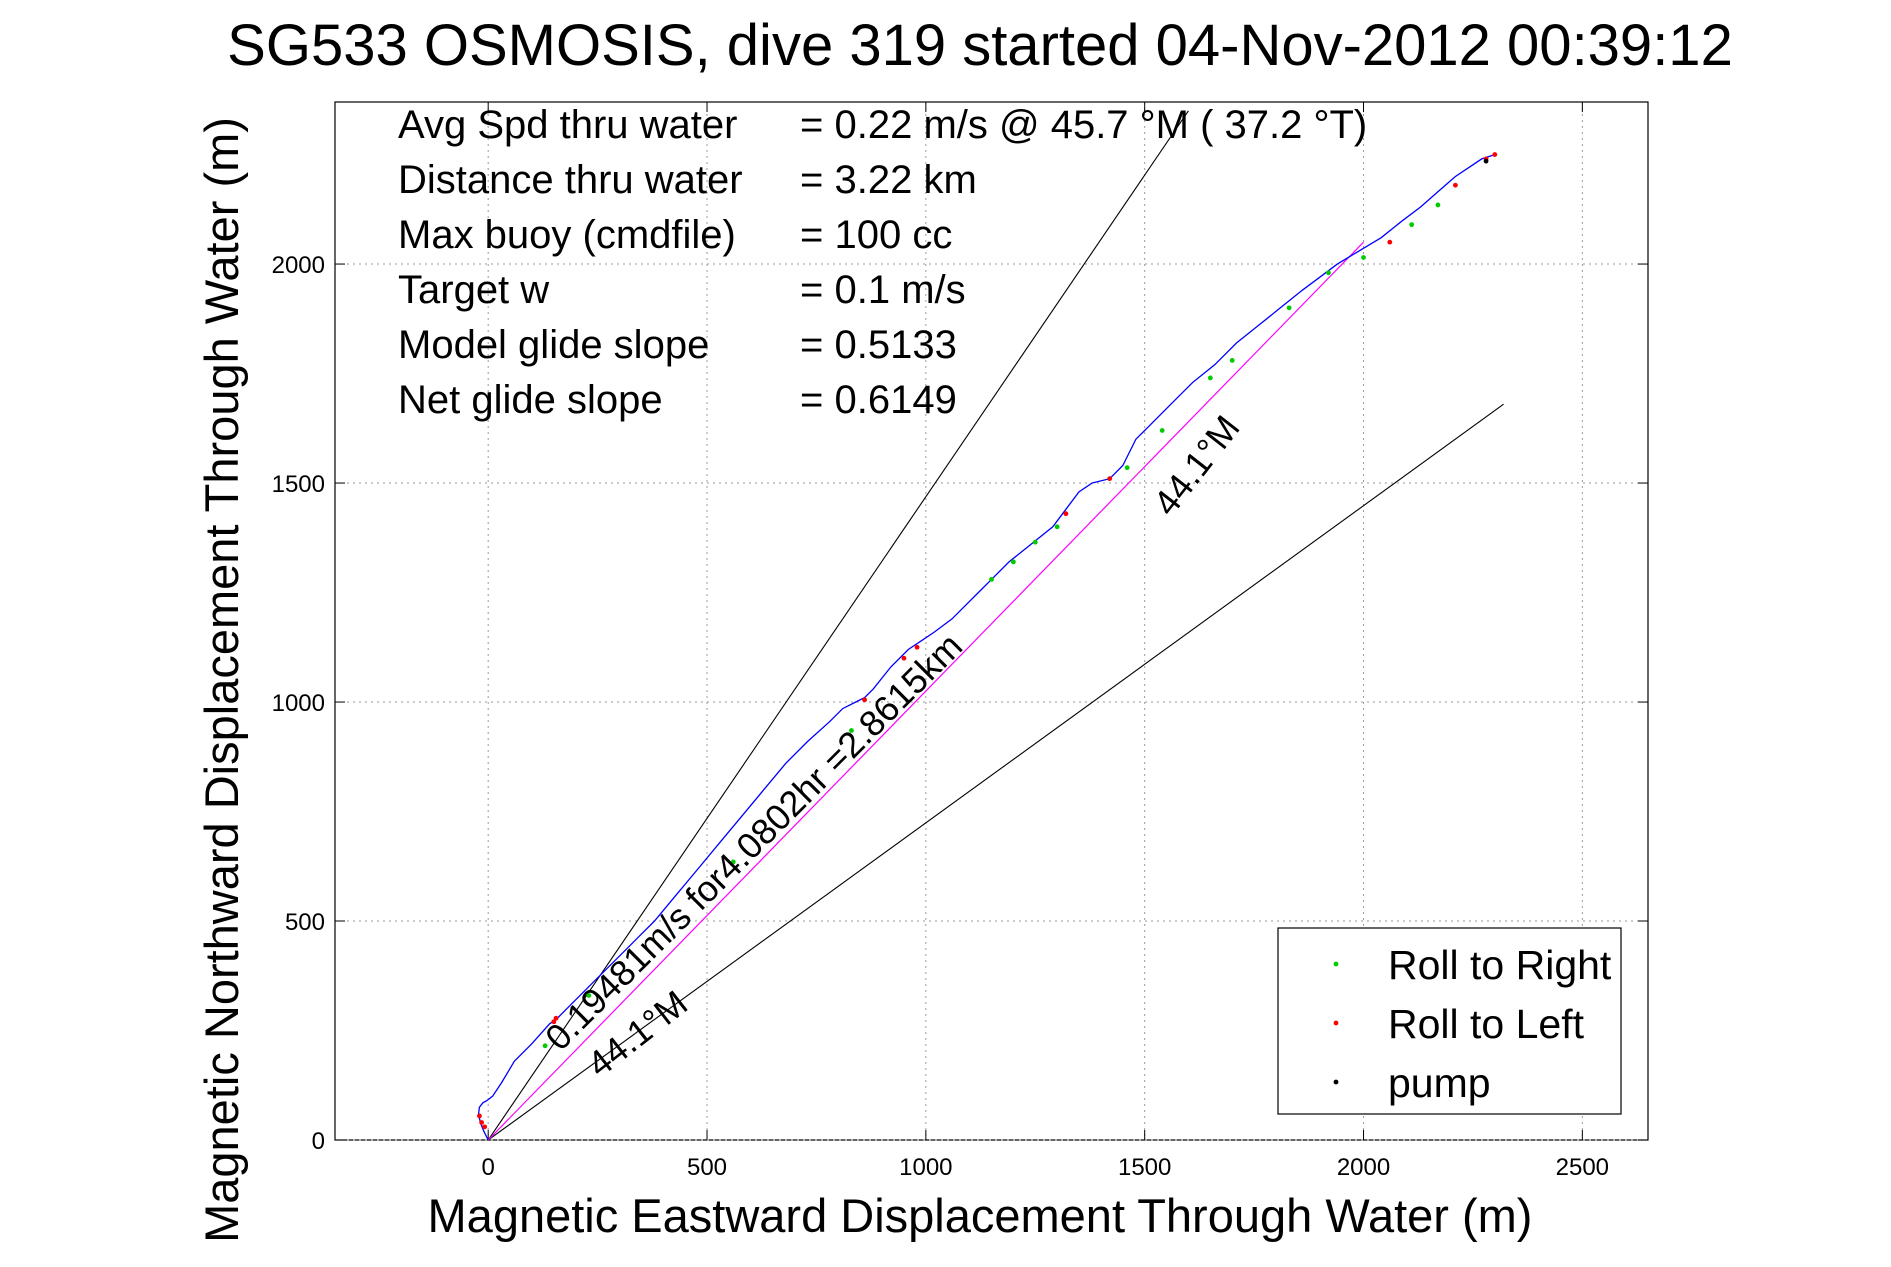 This screenshot has width=1891, height=1267. I want to click on y-tick-label: 1000, so click(298, 703).